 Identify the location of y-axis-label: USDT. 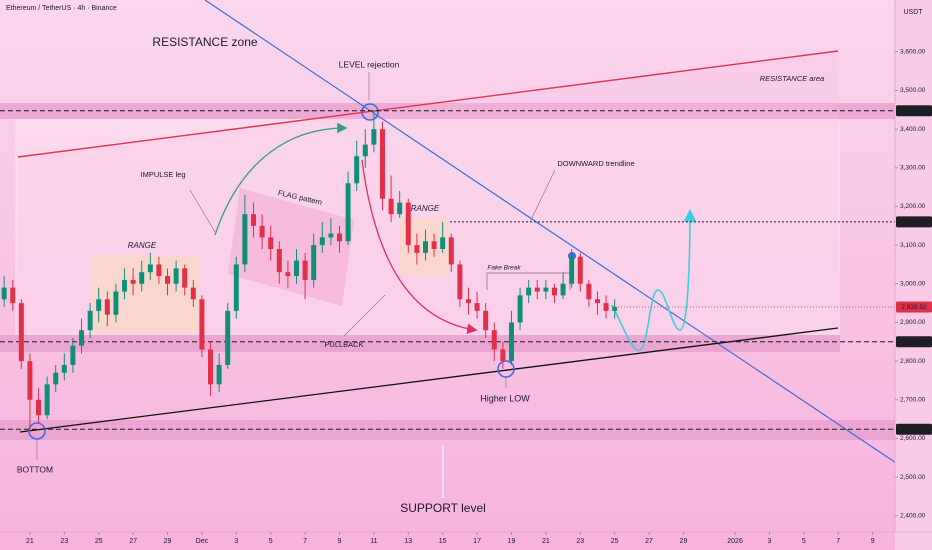
(913, 12).